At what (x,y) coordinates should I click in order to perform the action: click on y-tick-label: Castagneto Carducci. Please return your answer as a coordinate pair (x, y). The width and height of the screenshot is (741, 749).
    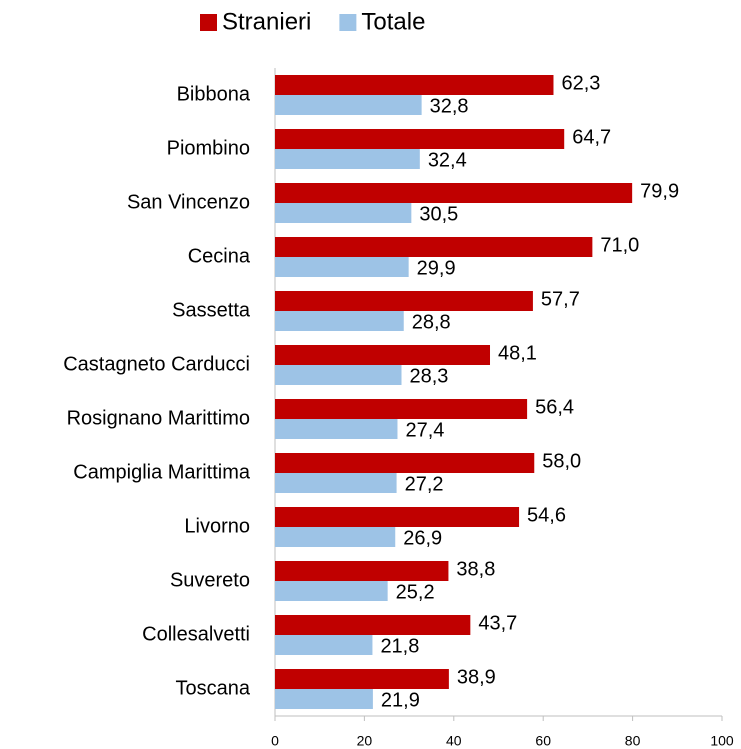
    Looking at the image, I should click on (156, 364).